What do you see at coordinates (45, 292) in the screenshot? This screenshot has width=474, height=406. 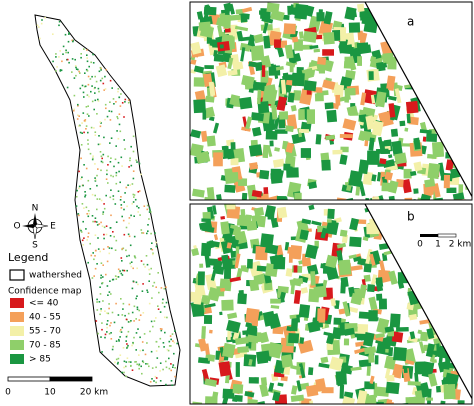 I see `legend-subtitle: Confidence map` at bounding box center [45, 292].